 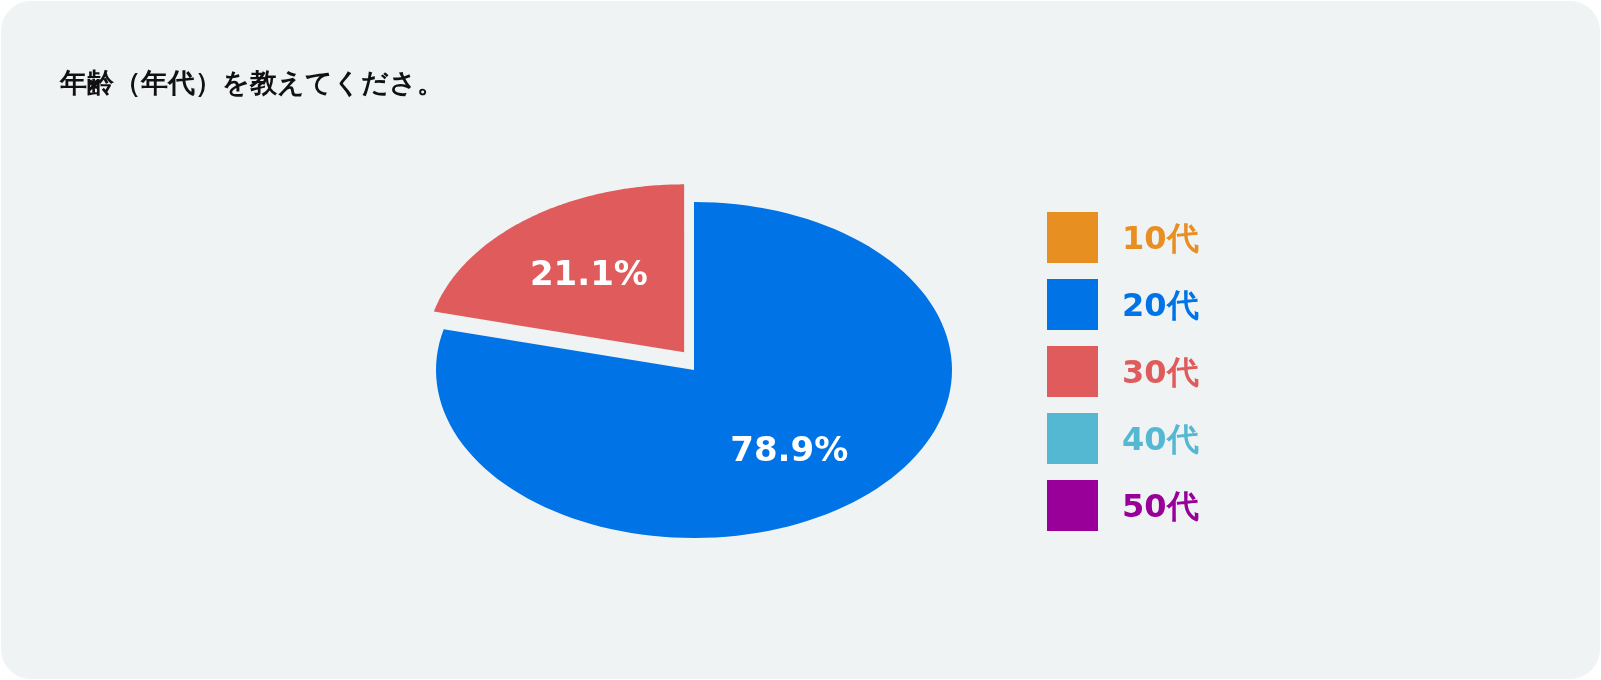 I want to click on legend-label: 20代, so click(x=1160, y=305).